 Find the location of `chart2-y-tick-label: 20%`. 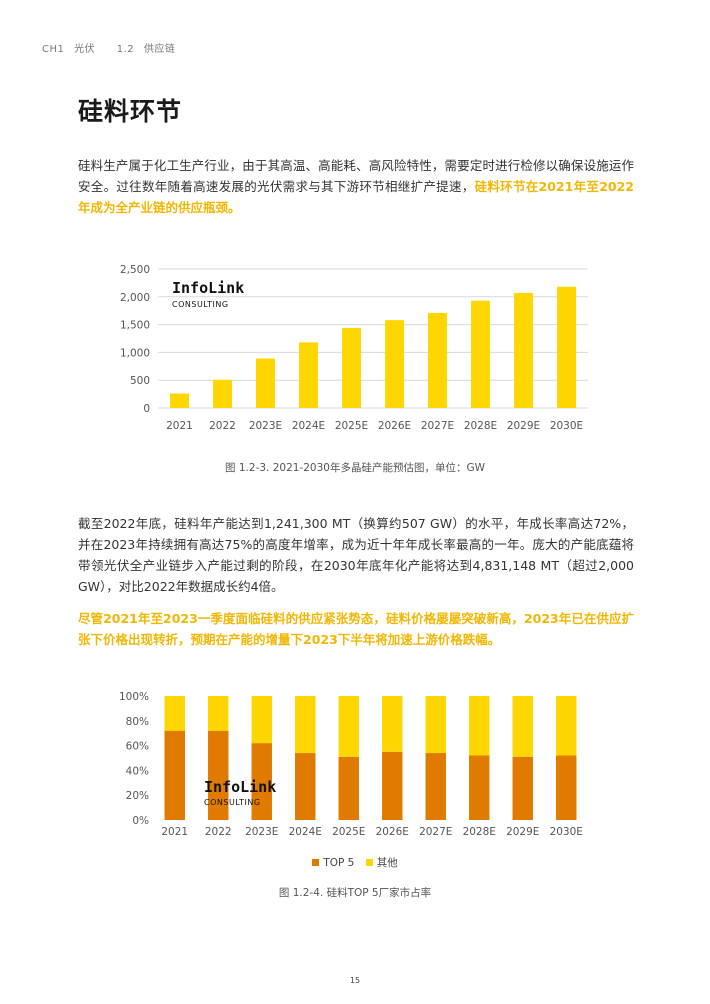

chart2-y-tick-label: 20% is located at coordinates (137, 796).